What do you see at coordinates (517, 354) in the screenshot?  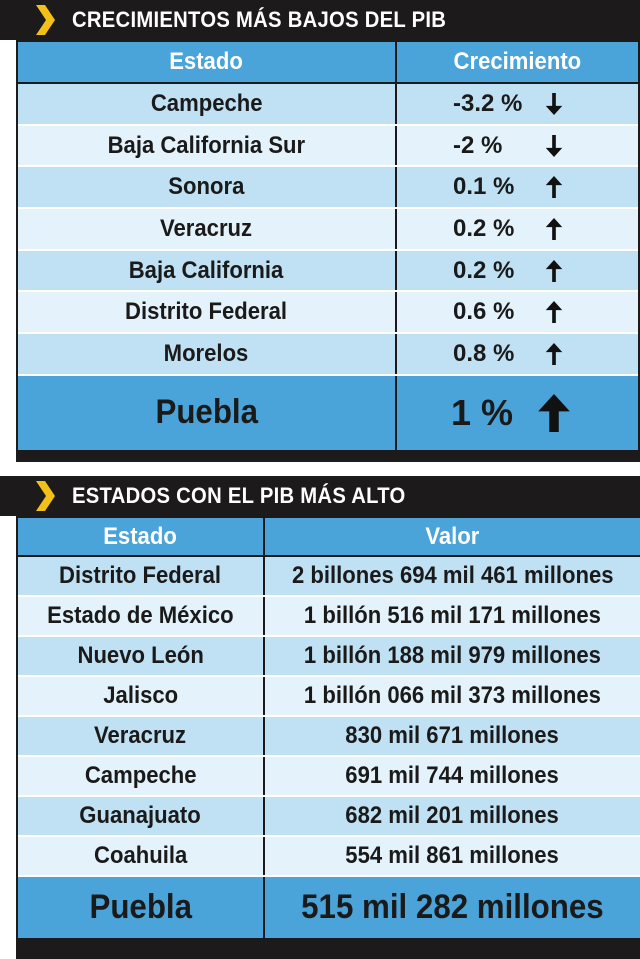 I see `crecimiento-cell: 0.8 %` at bounding box center [517, 354].